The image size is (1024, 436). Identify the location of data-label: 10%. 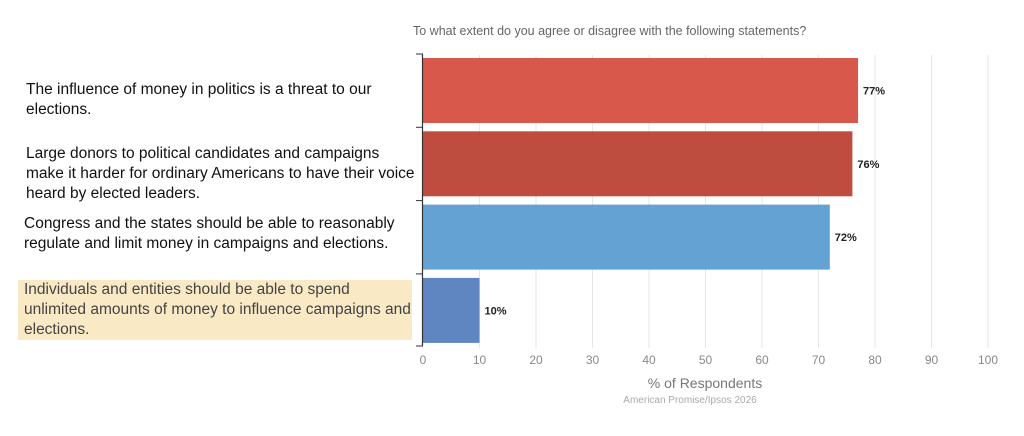
(496, 311).